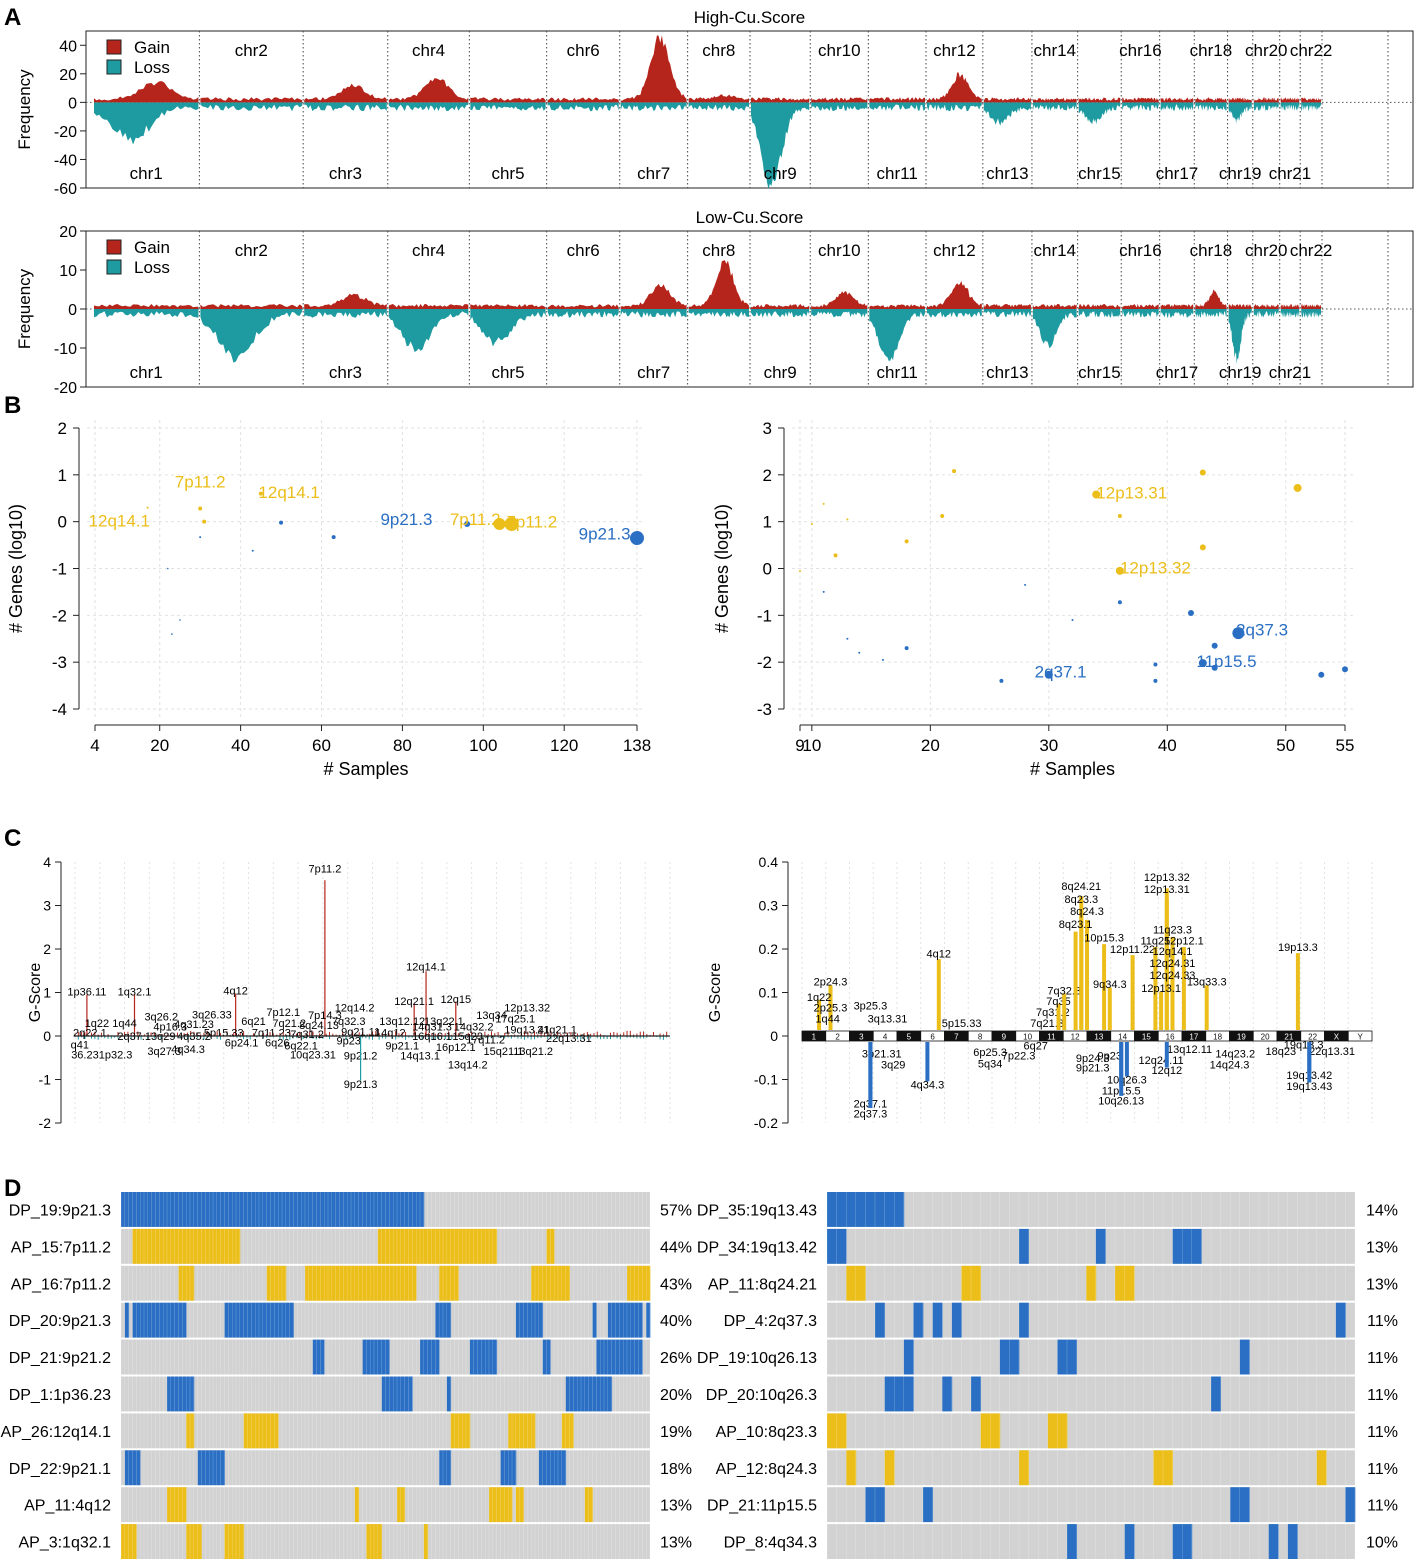  I want to click on cytoband-label: 36.231p32.3, so click(101, 1055).